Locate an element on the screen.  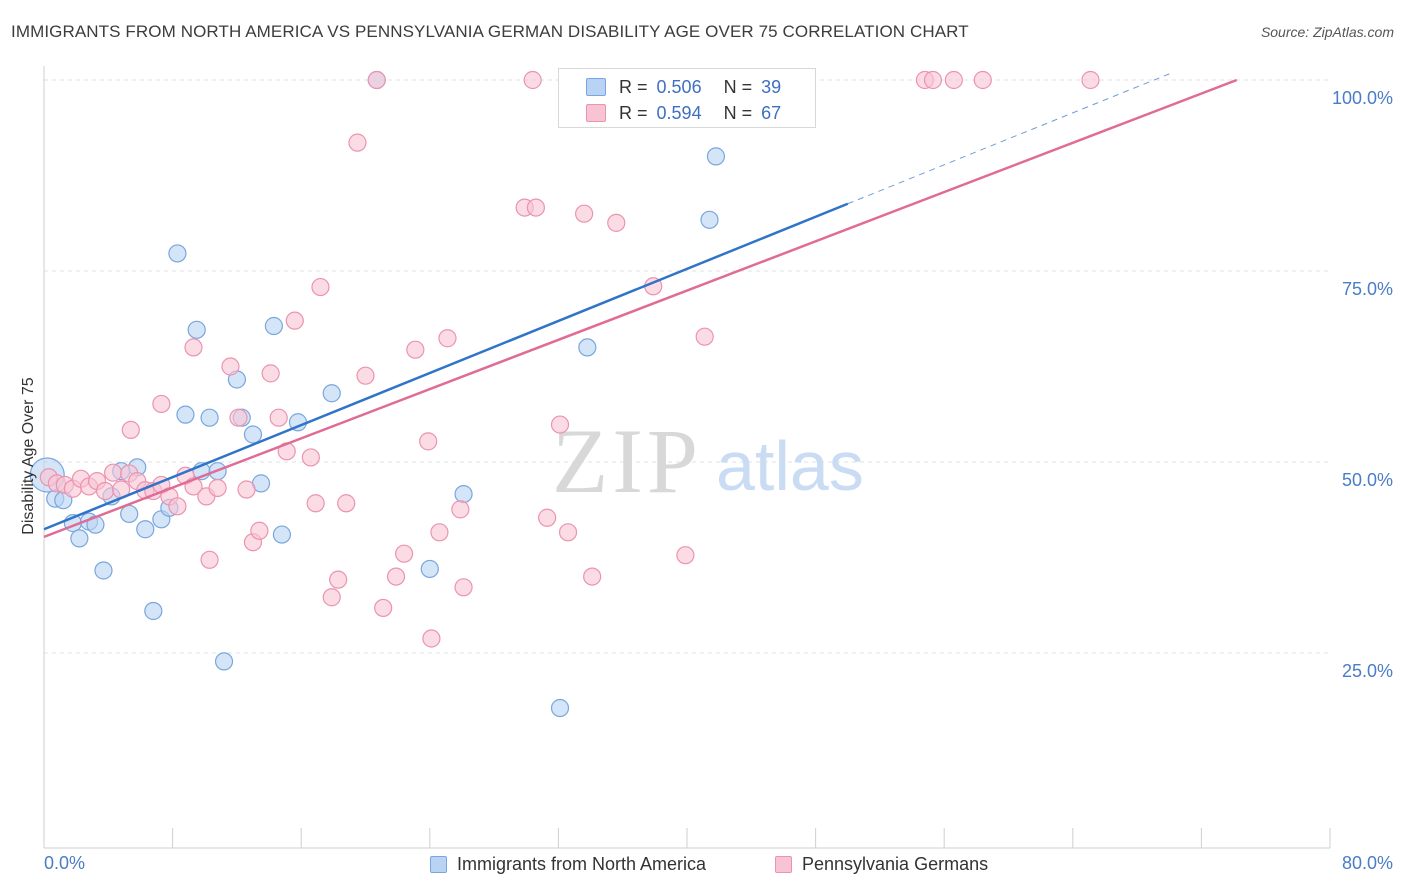
legend-item-immigrants: Immigrants from North America is located at coordinates (568, 864).